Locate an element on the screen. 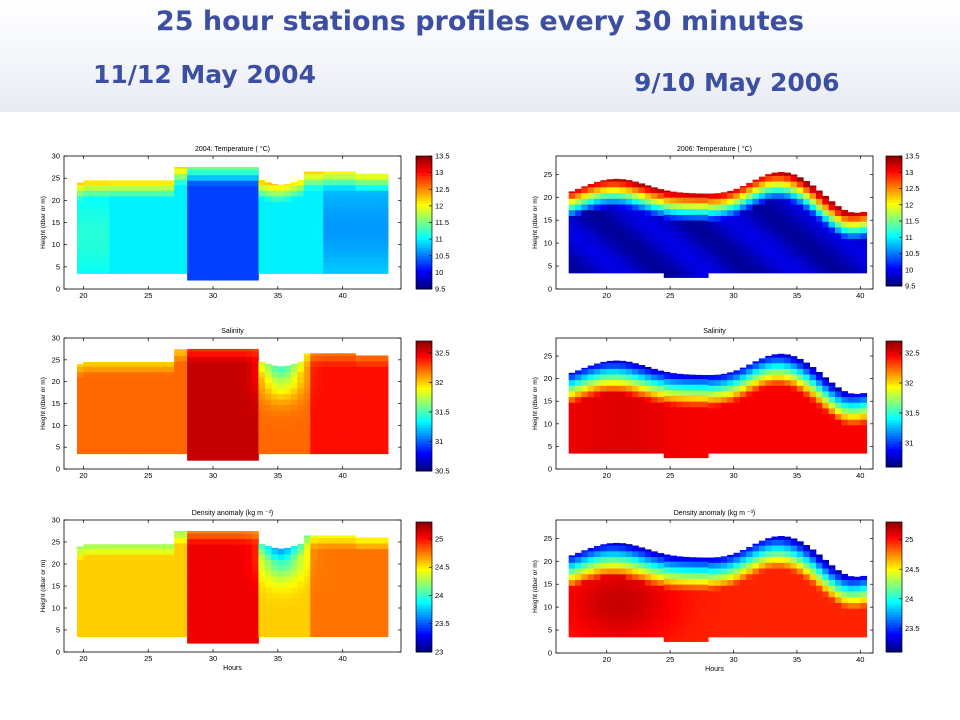  colorbar-tick-label: 24 is located at coordinates (439, 595).